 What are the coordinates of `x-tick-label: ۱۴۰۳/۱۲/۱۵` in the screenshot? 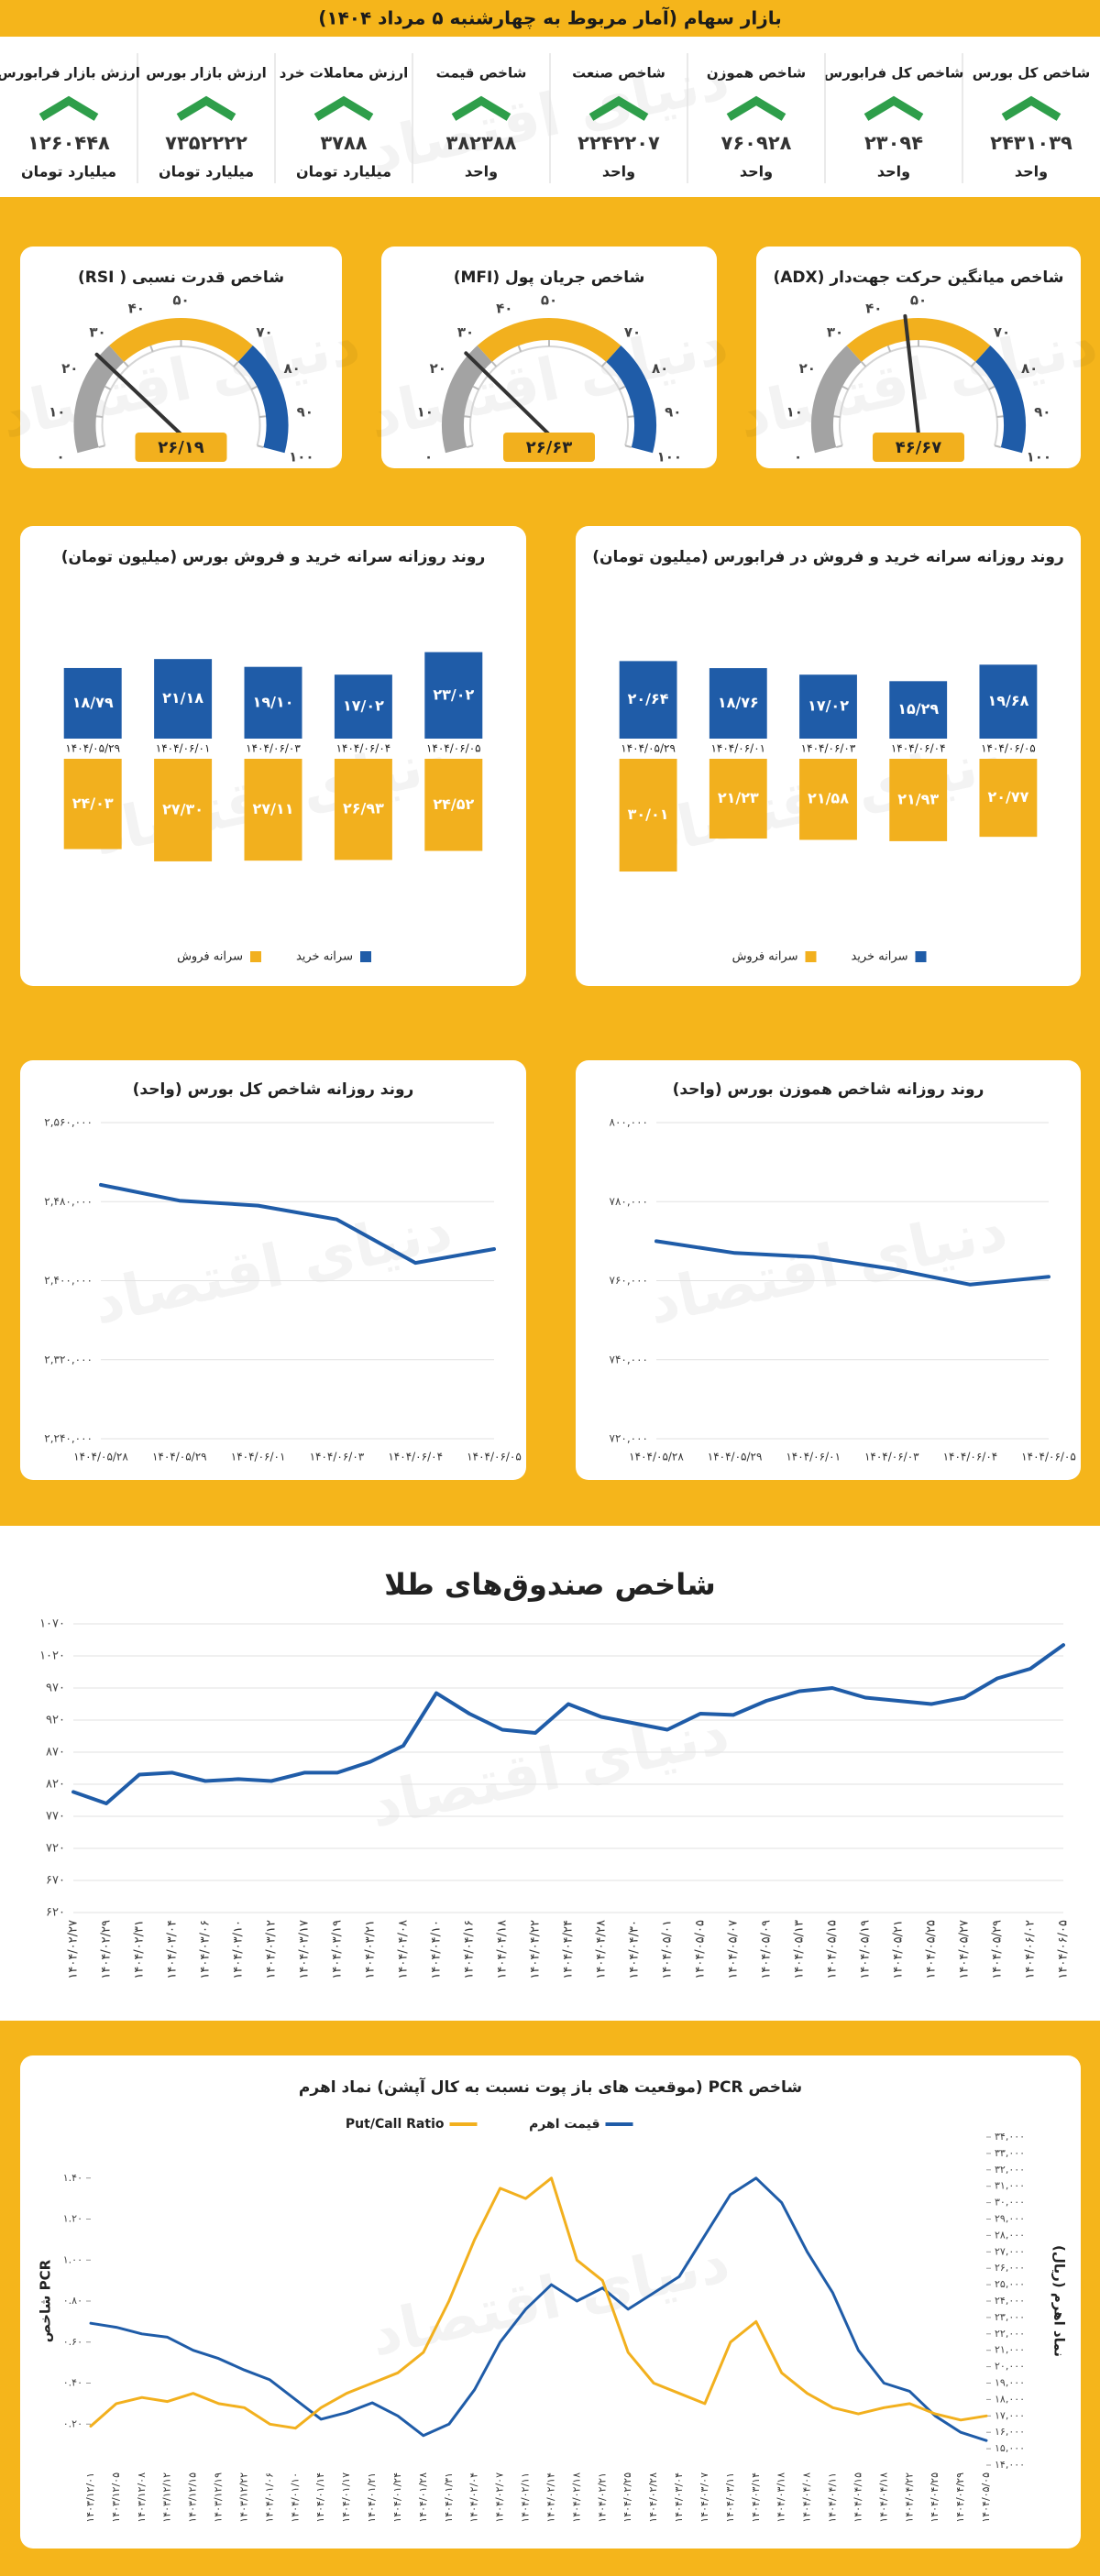 It's located at (193, 2497).